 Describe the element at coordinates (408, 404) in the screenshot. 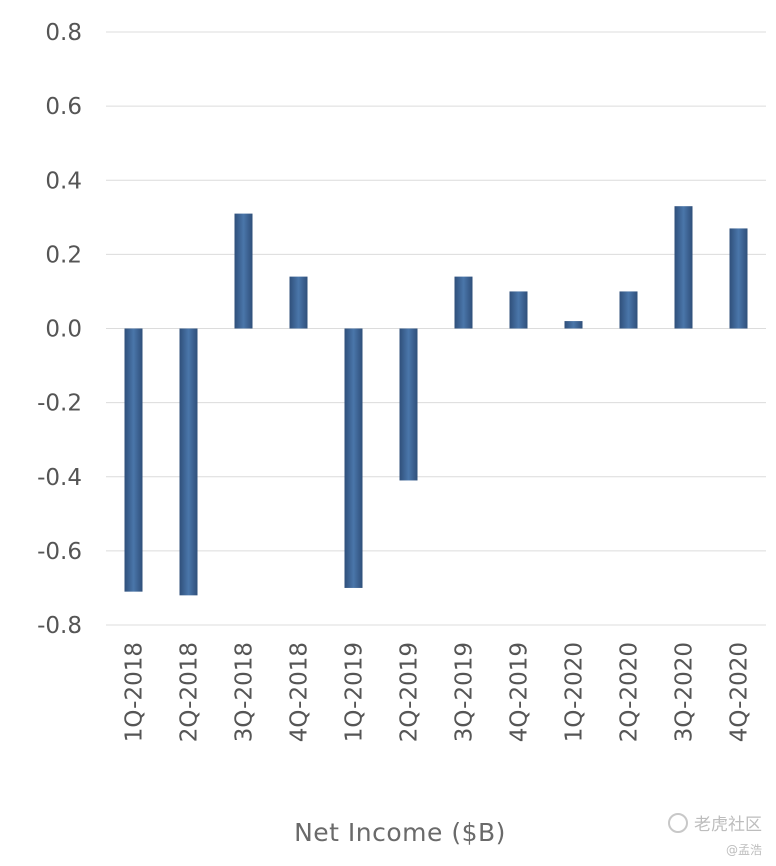

I see `bar-2Q-2019` at that location.